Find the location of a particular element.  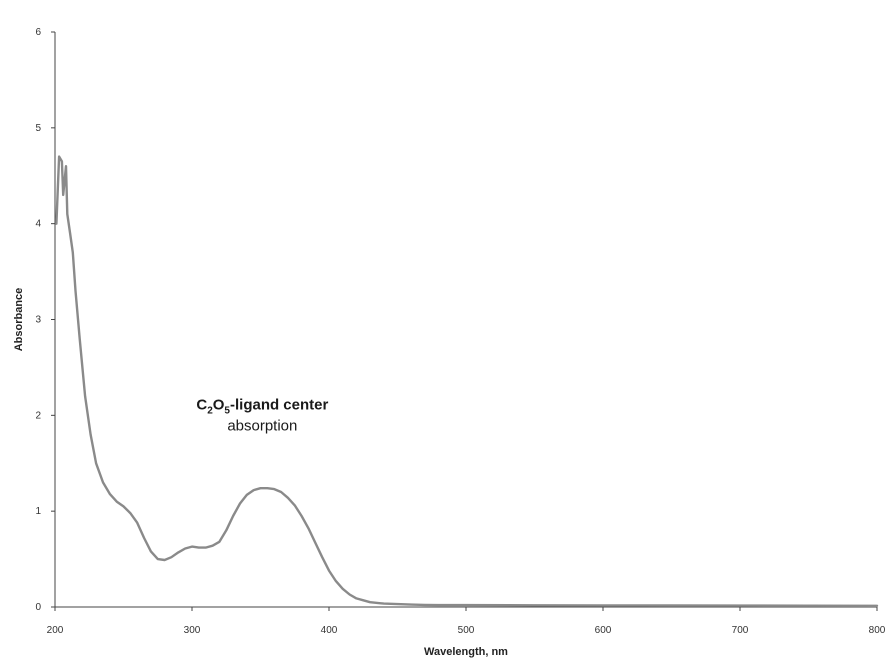

x-tick-label: 500 is located at coordinates (466, 630).